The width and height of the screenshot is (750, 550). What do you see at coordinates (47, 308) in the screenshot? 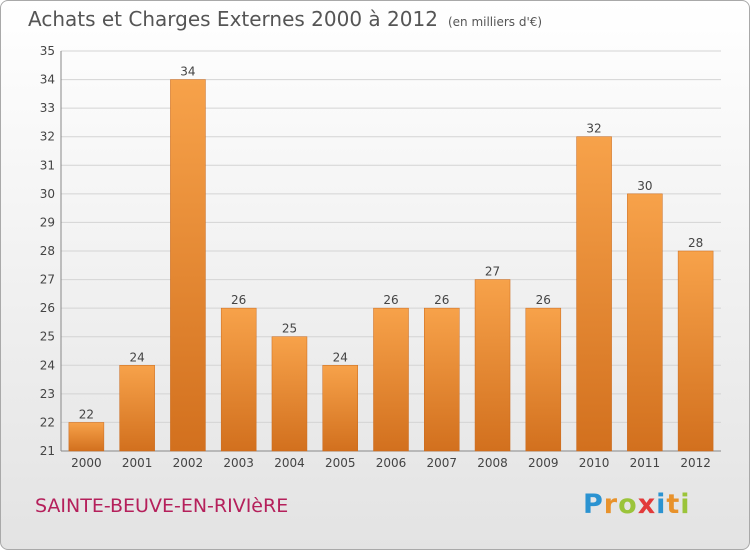
I see `y-tick-label: 26` at bounding box center [47, 308].